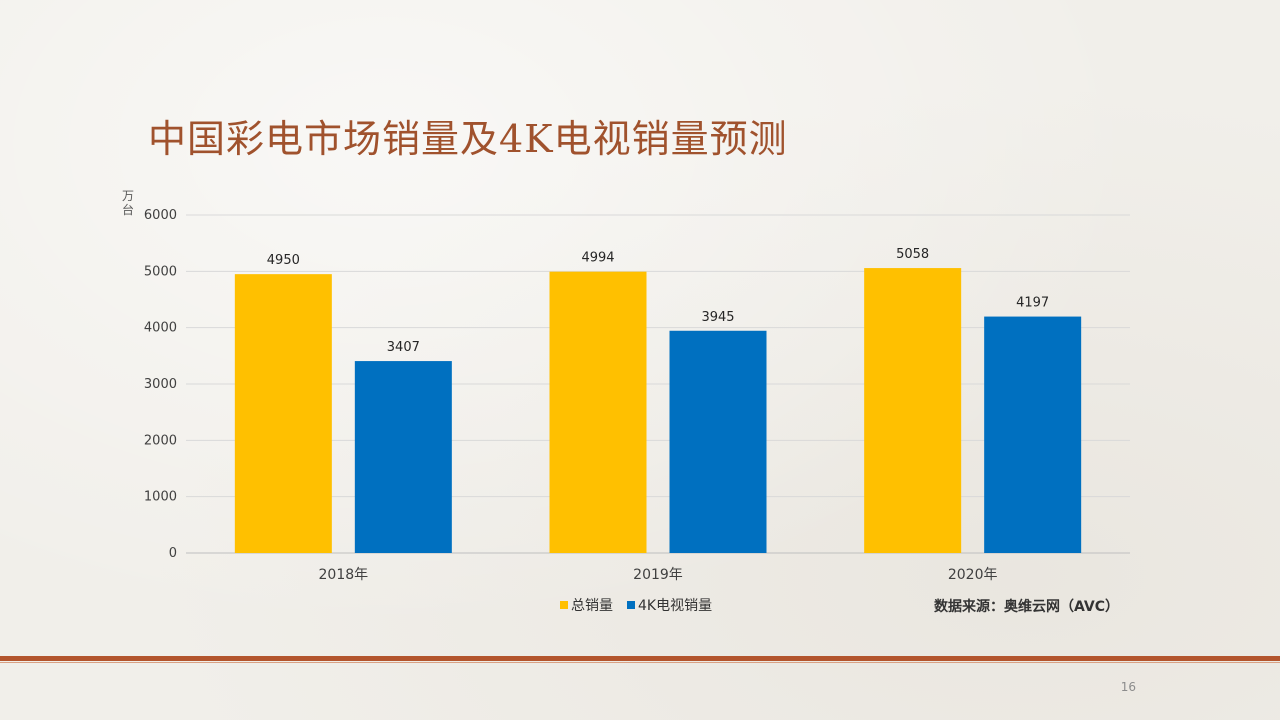 The width and height of the screenshot is (1280, 720). What do you see at coordinates (403, 347) in the screenshot?
I see `data-label: 3407` at bounding box center [403, 347].